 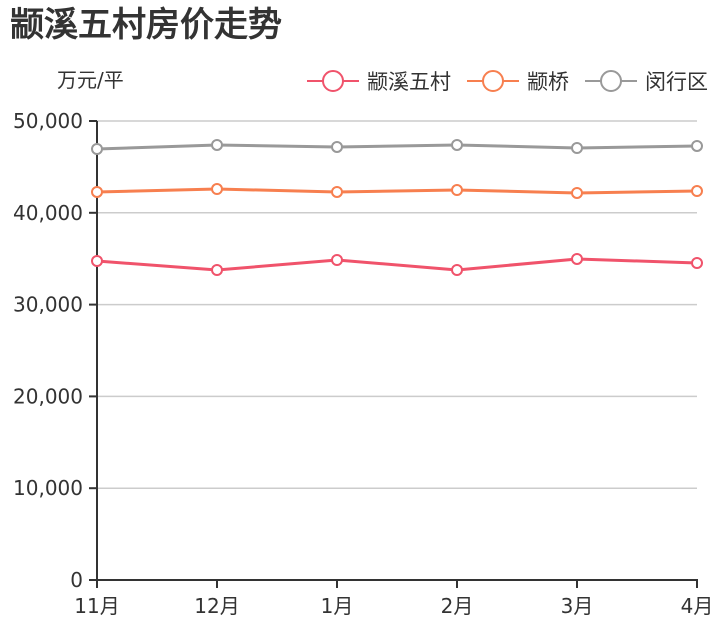 I want to click on legend-item-series-3: 闵行区, so click(x=646, y=81).